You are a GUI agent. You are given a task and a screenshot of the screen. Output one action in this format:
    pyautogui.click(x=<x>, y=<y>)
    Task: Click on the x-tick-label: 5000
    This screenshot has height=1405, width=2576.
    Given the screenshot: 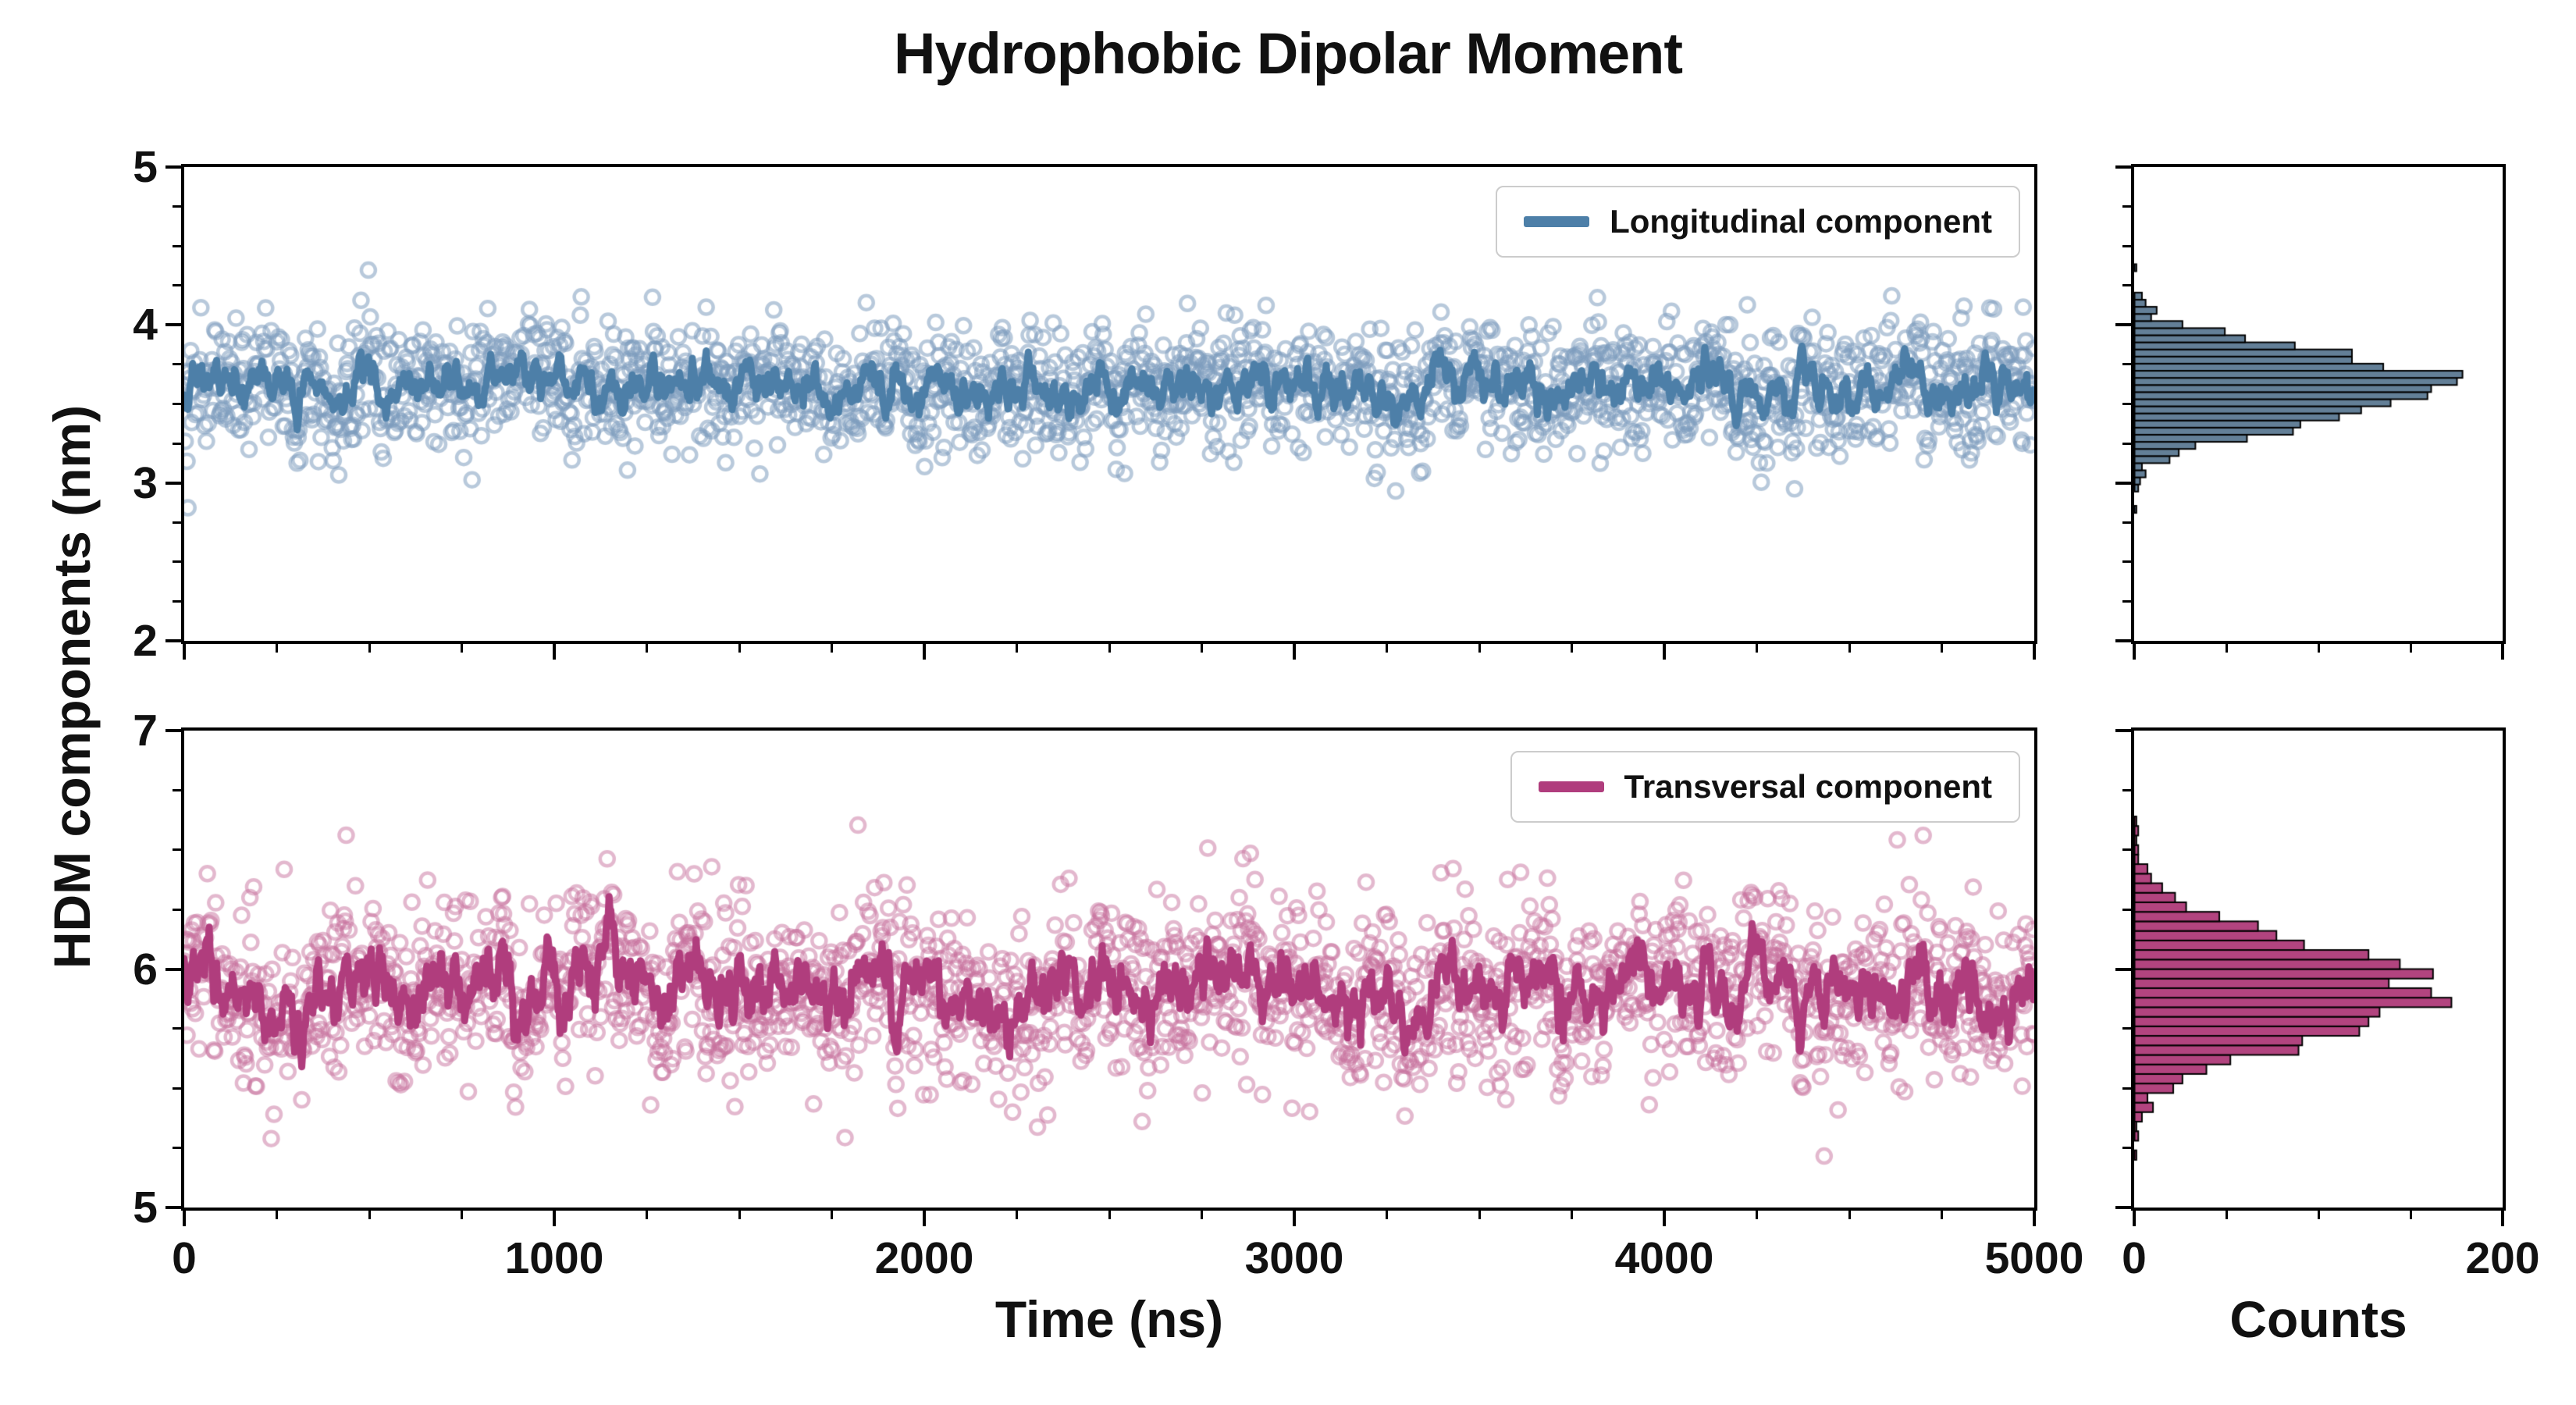 What is the action you would take?
    pyautogui.click(x=2034, y=1258)
    